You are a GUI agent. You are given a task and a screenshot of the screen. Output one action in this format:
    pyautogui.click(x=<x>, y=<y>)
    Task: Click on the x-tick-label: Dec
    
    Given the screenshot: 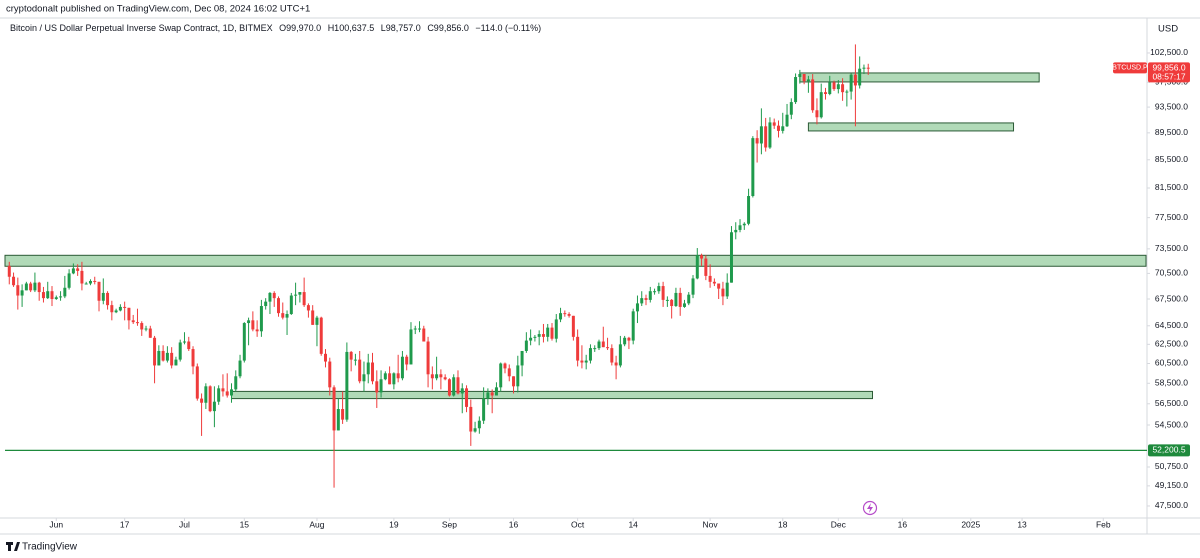 What is the action you would take?
    pyautogui.click(x=839, y=524)
    